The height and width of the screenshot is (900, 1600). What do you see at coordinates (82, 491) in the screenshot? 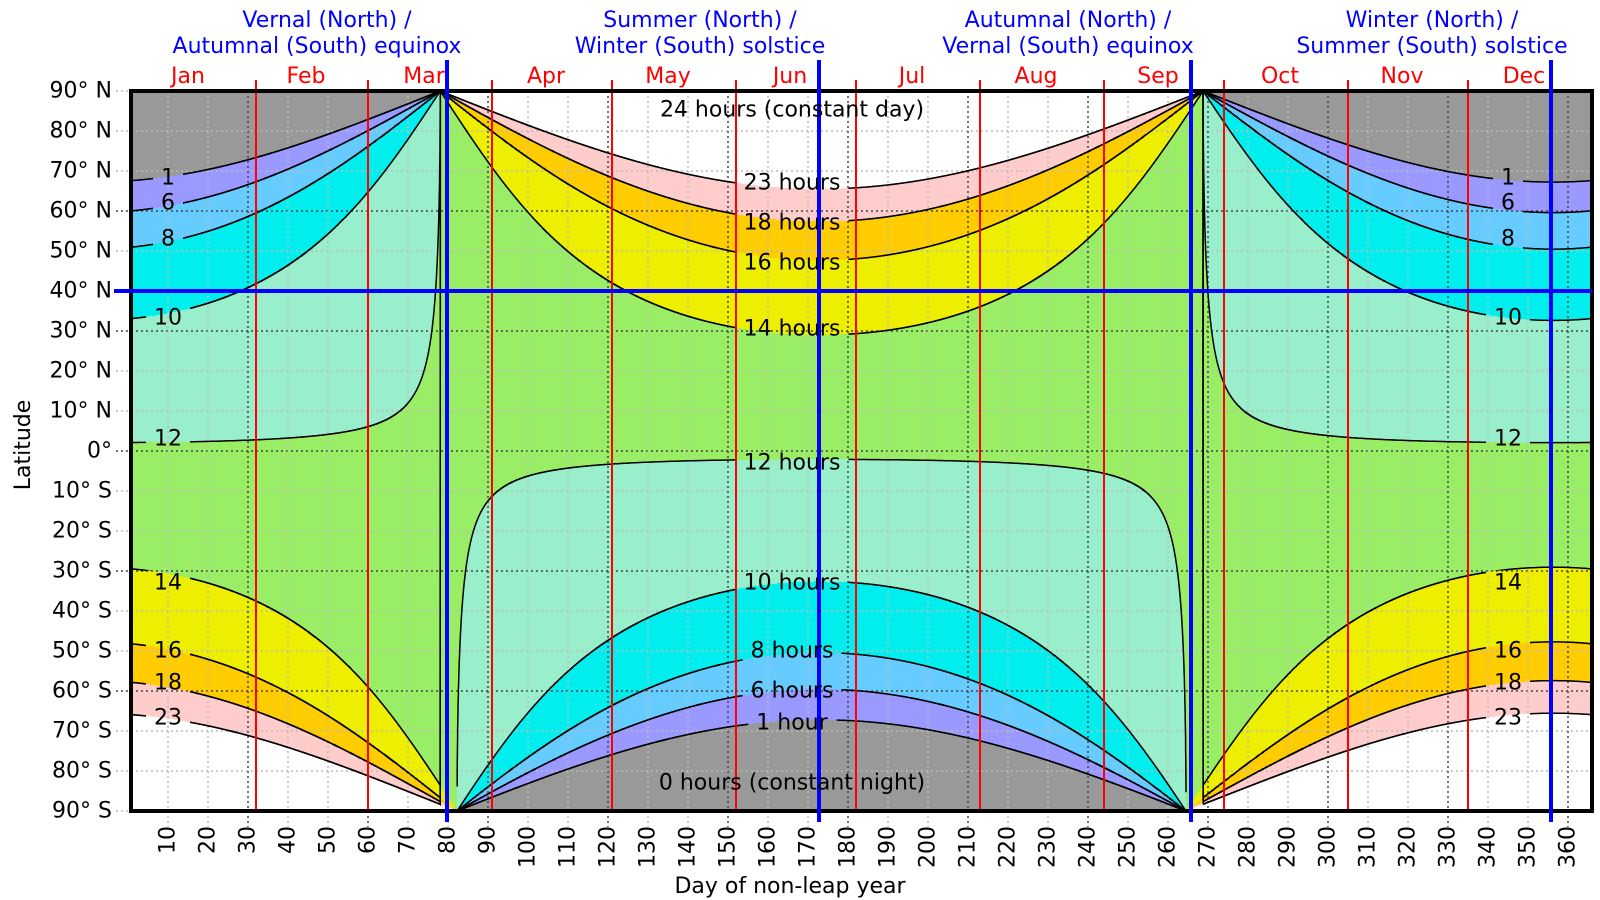
I see `y-tick-label: 10° S` at bounding box center [82, 491].